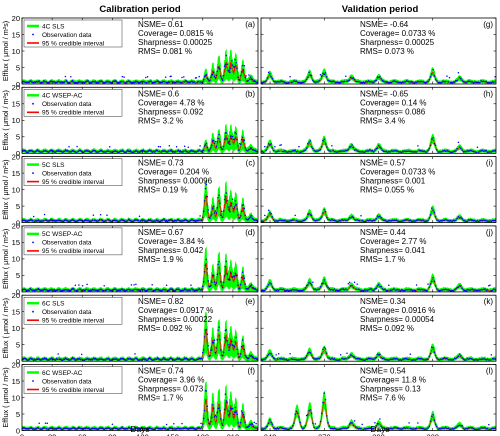  Describe the element at coordinates (393, 111) in the screenshot. I see `stat-line: Sharpness= 0.086` at that location.